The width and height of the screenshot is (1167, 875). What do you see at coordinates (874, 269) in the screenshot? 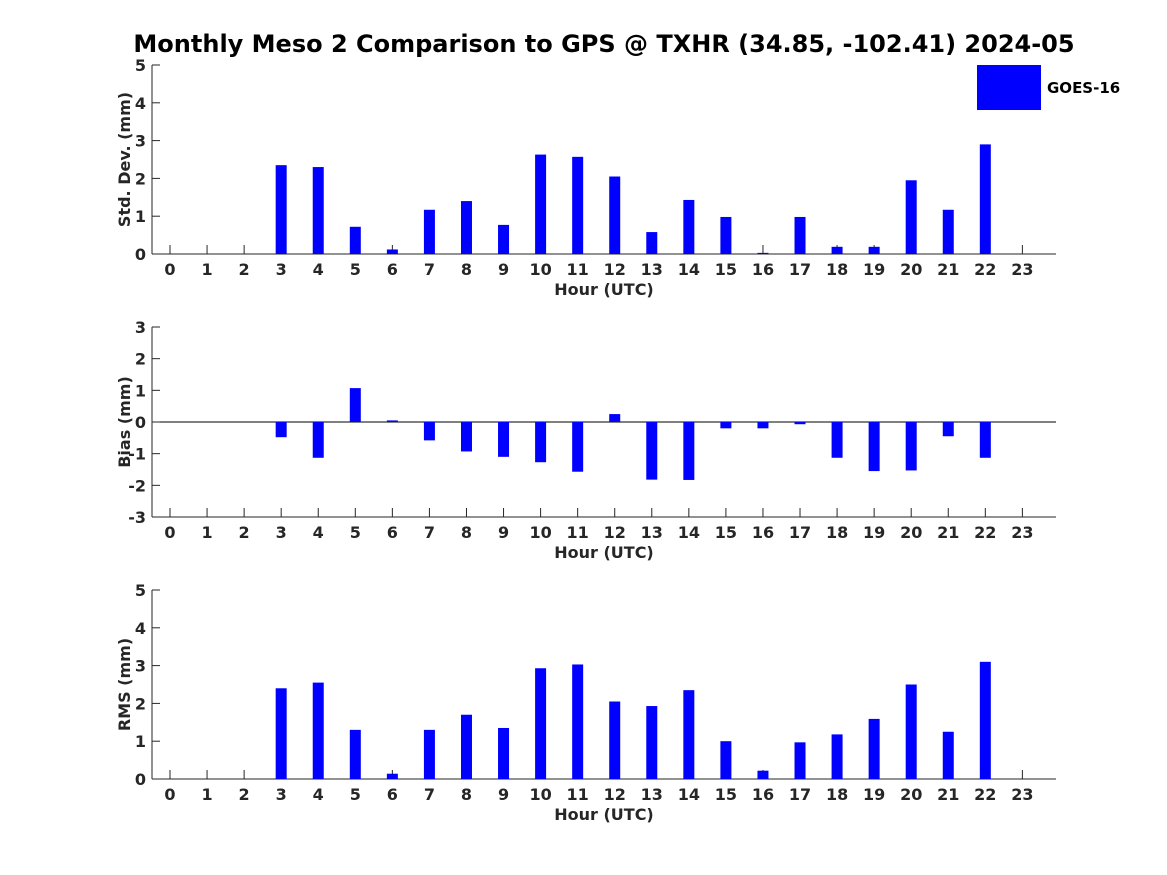
I see `x-tick-label: 19` at bounding box center [874, 269].